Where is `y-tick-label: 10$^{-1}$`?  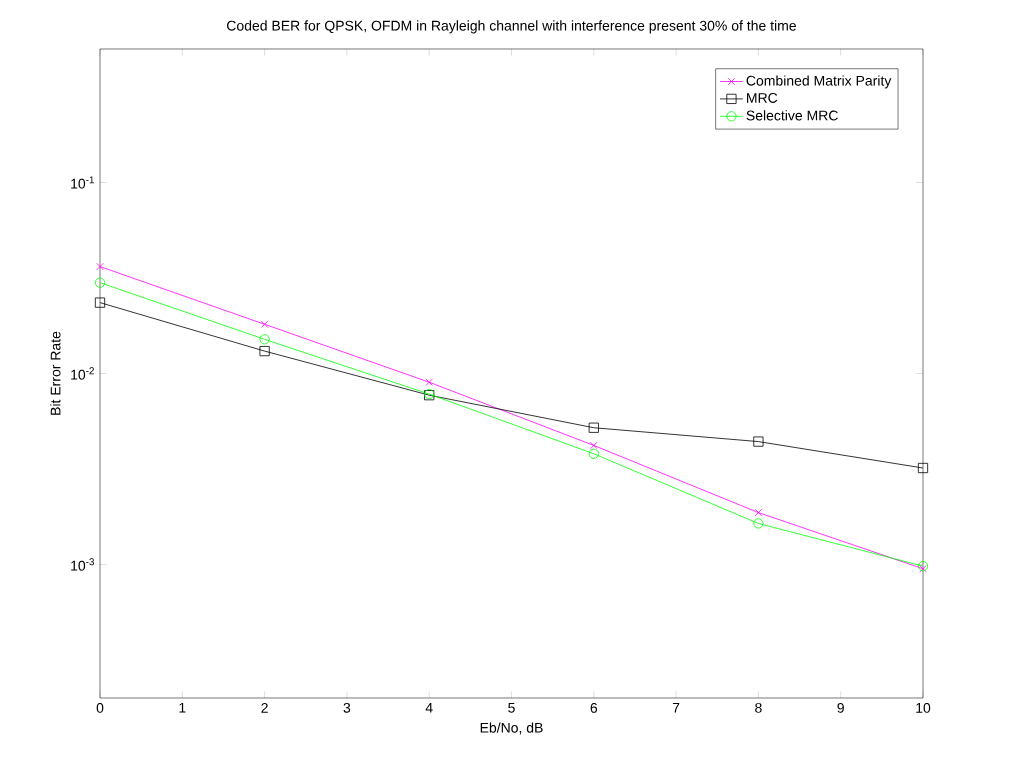
y-tick-label: 10$^{-1}$ is located at coordinates (82, 182).